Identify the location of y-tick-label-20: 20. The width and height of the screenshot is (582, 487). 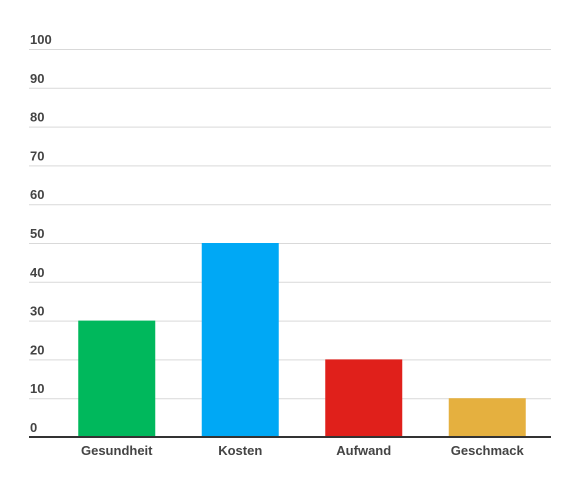
(37, 349).